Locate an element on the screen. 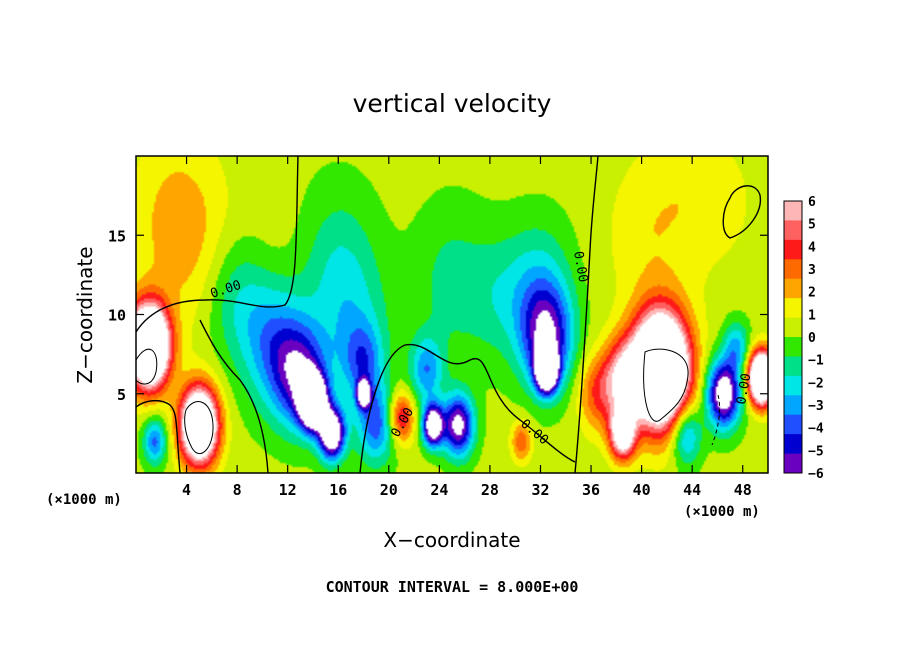 The image size is (904, 654). contour-interval: CONTOUR INTERVAL = 8.000E+00 is located at coordinates (452, 587).